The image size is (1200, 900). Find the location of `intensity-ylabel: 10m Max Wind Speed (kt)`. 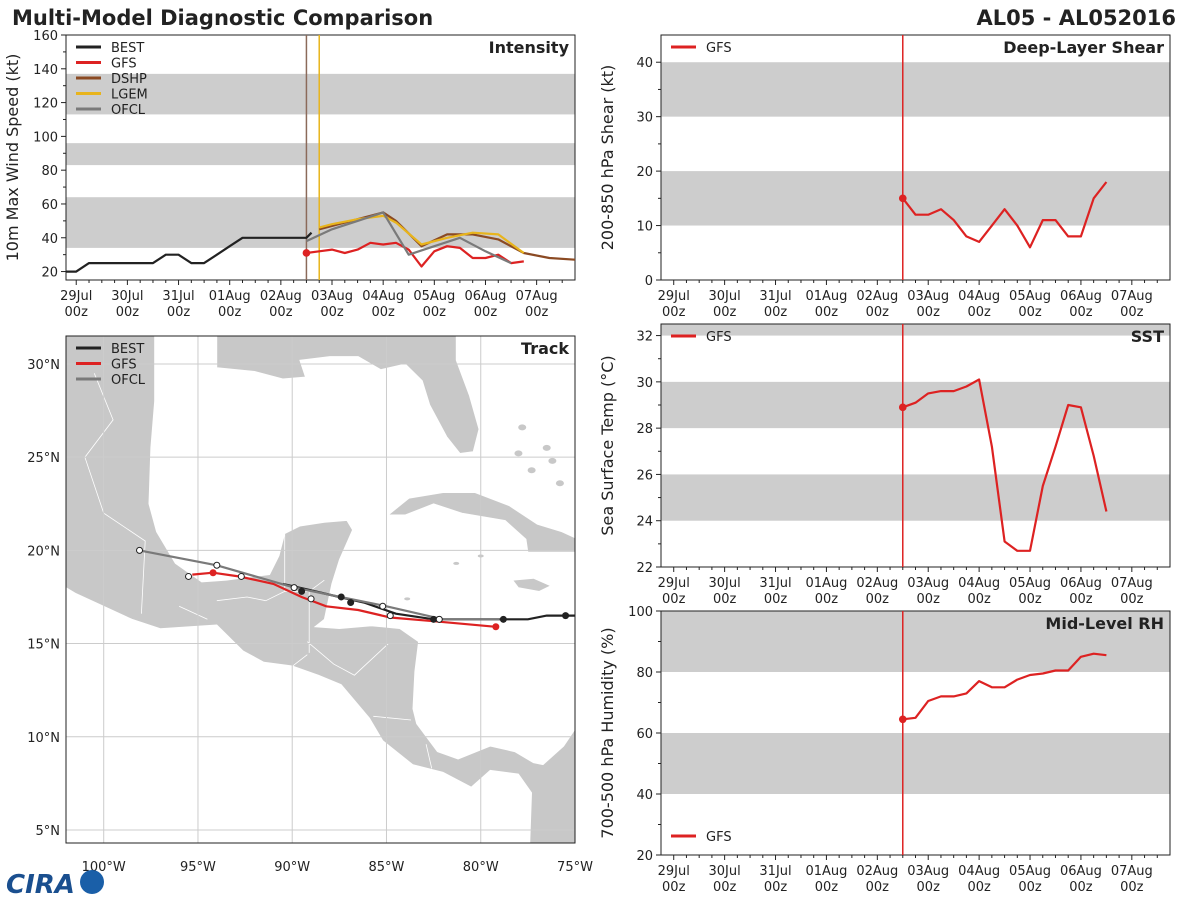

intensity-ylabel: 10m Max Wind Speed (kt) is located at coordinates (12, 158).